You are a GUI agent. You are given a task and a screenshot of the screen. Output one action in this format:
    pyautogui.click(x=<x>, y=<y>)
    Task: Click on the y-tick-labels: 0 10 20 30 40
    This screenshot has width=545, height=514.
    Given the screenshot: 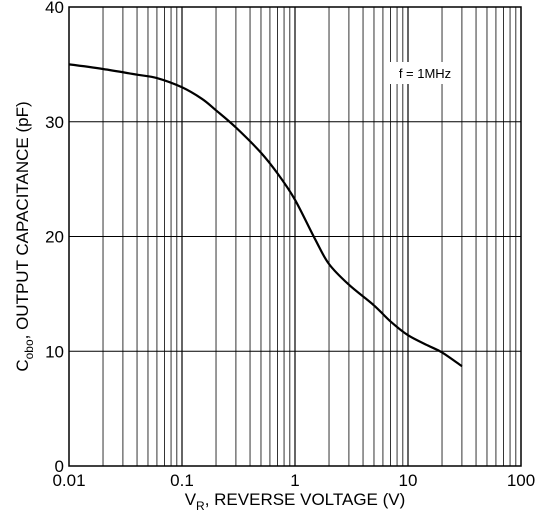 What is the action you would take?
    pyautogui.click(x=54, y=238)
    